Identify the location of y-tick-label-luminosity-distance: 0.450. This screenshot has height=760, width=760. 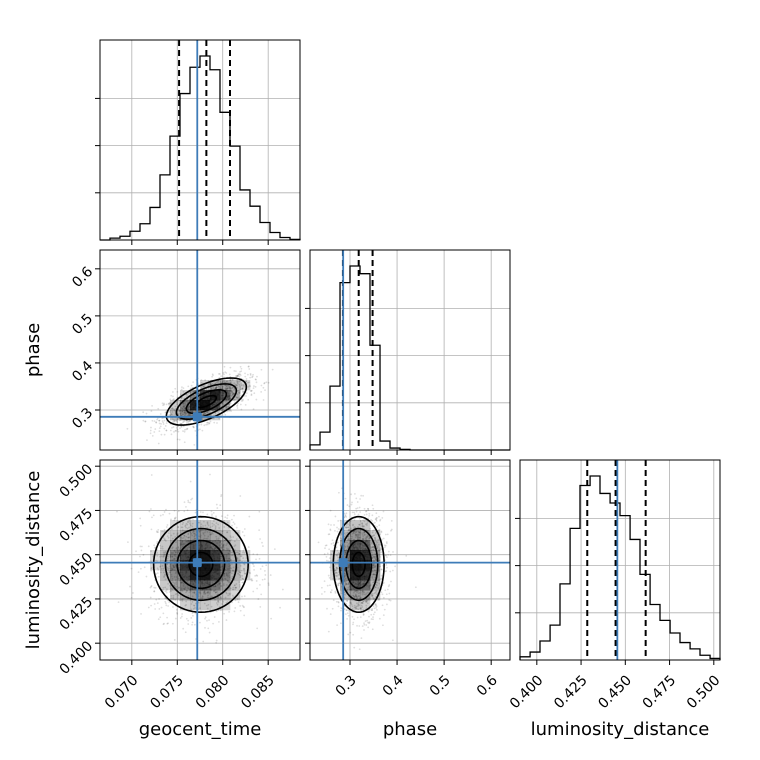
(77, 570).